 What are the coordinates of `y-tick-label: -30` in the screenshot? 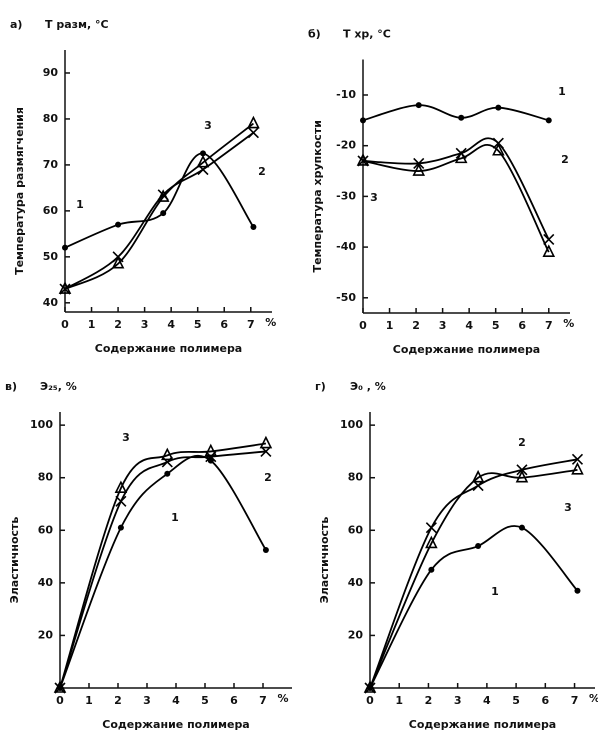 It's located at (346, 195).